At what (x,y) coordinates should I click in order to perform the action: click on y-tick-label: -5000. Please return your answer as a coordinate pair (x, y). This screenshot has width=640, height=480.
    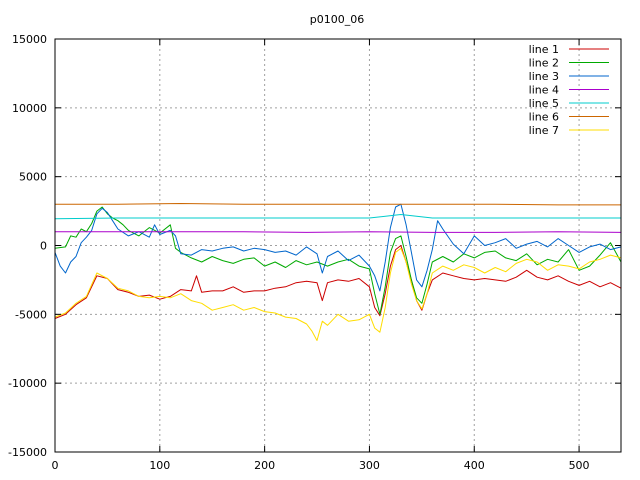
    Looking at the image, I should click on (31, 314).